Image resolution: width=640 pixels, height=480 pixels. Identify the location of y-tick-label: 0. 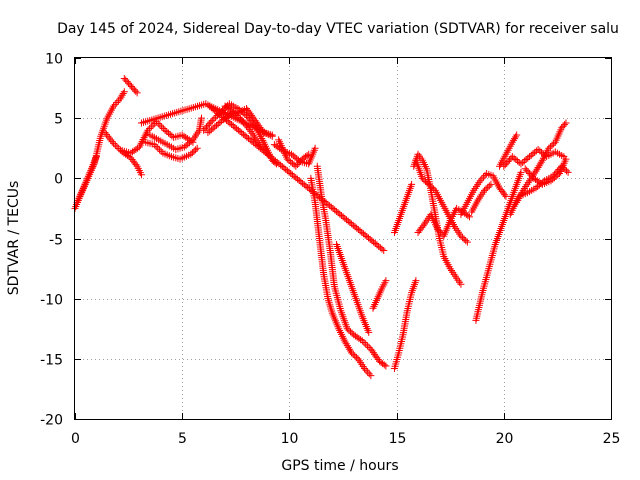
(58, 180).